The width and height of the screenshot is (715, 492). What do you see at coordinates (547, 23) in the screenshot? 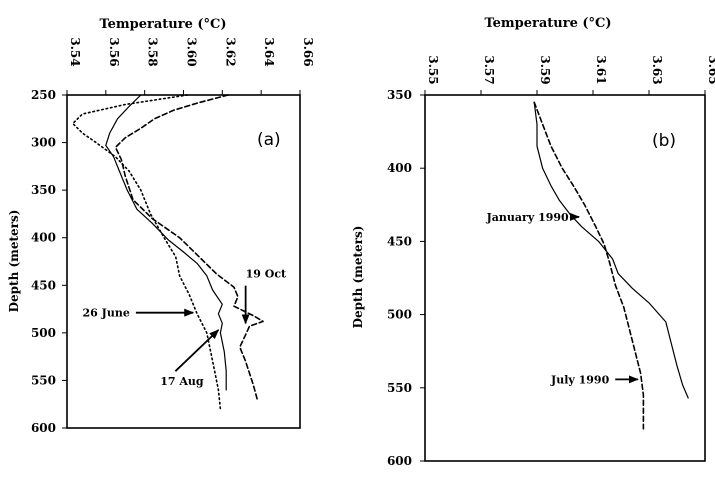
I see `panel-b-title: Temperature (°C)` at bounding box center [547, 23].